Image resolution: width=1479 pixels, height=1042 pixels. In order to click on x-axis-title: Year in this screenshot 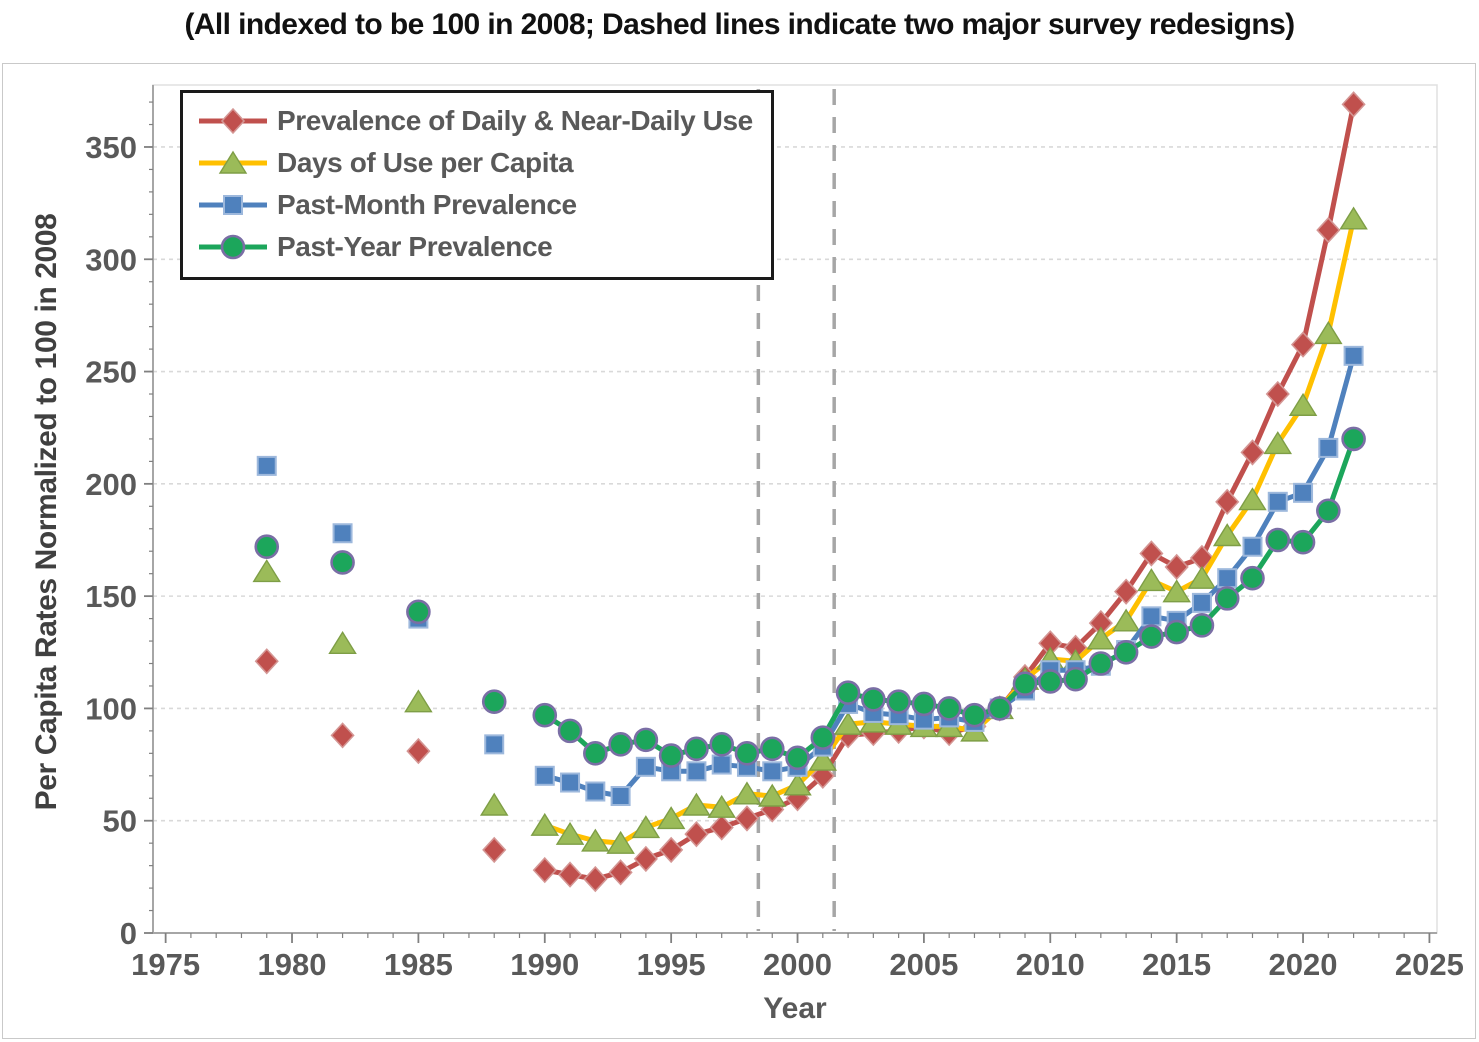, I will do `click(795, 1008)`.